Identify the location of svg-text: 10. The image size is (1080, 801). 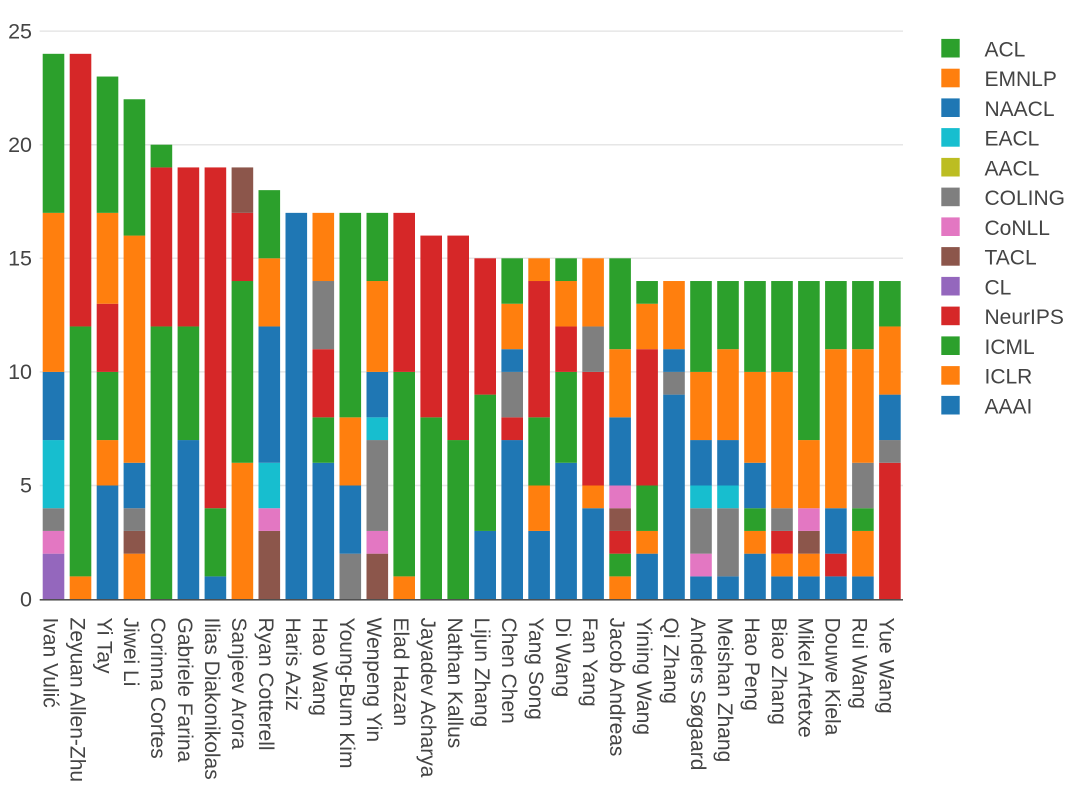
(20, 372).